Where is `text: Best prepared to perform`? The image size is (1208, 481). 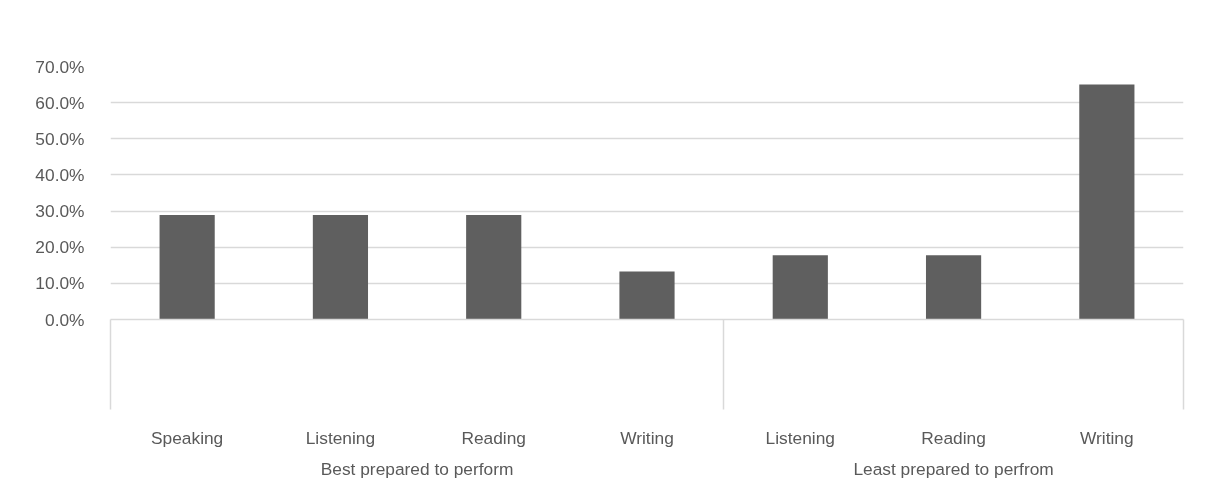 text: Best prepared to perform is located at coordinates (417, 468).